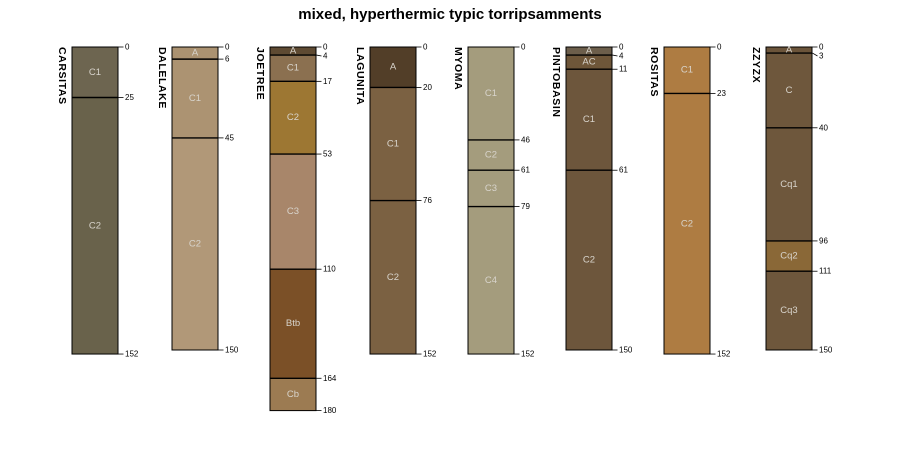  I want to click on depth-tick-label: 23, so click(721, 93).